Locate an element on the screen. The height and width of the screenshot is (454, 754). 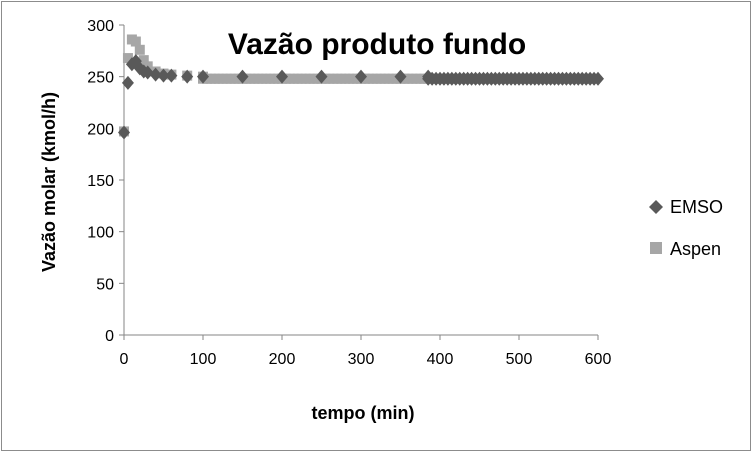
x-tick-label: 200 is located at coordinates (282, 359).